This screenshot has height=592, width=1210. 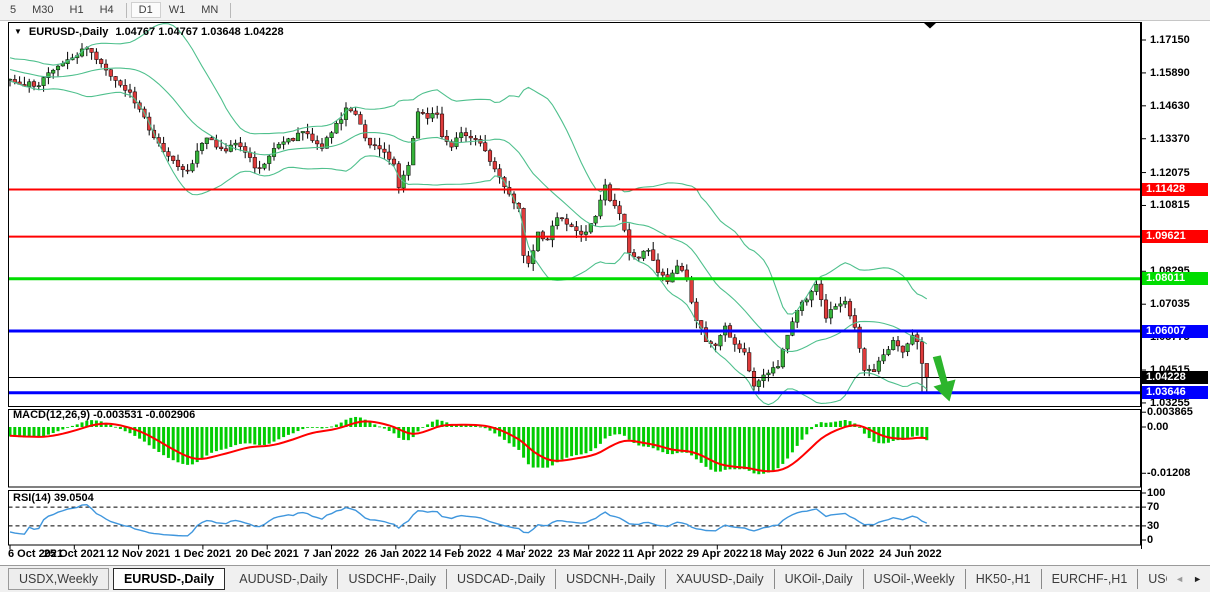 What do you see at coordinates (818, 579) in the screenshot?
I see `chart-tab-ukoil-daily: UKOil-,Daily` at bounding box center [818, 579].